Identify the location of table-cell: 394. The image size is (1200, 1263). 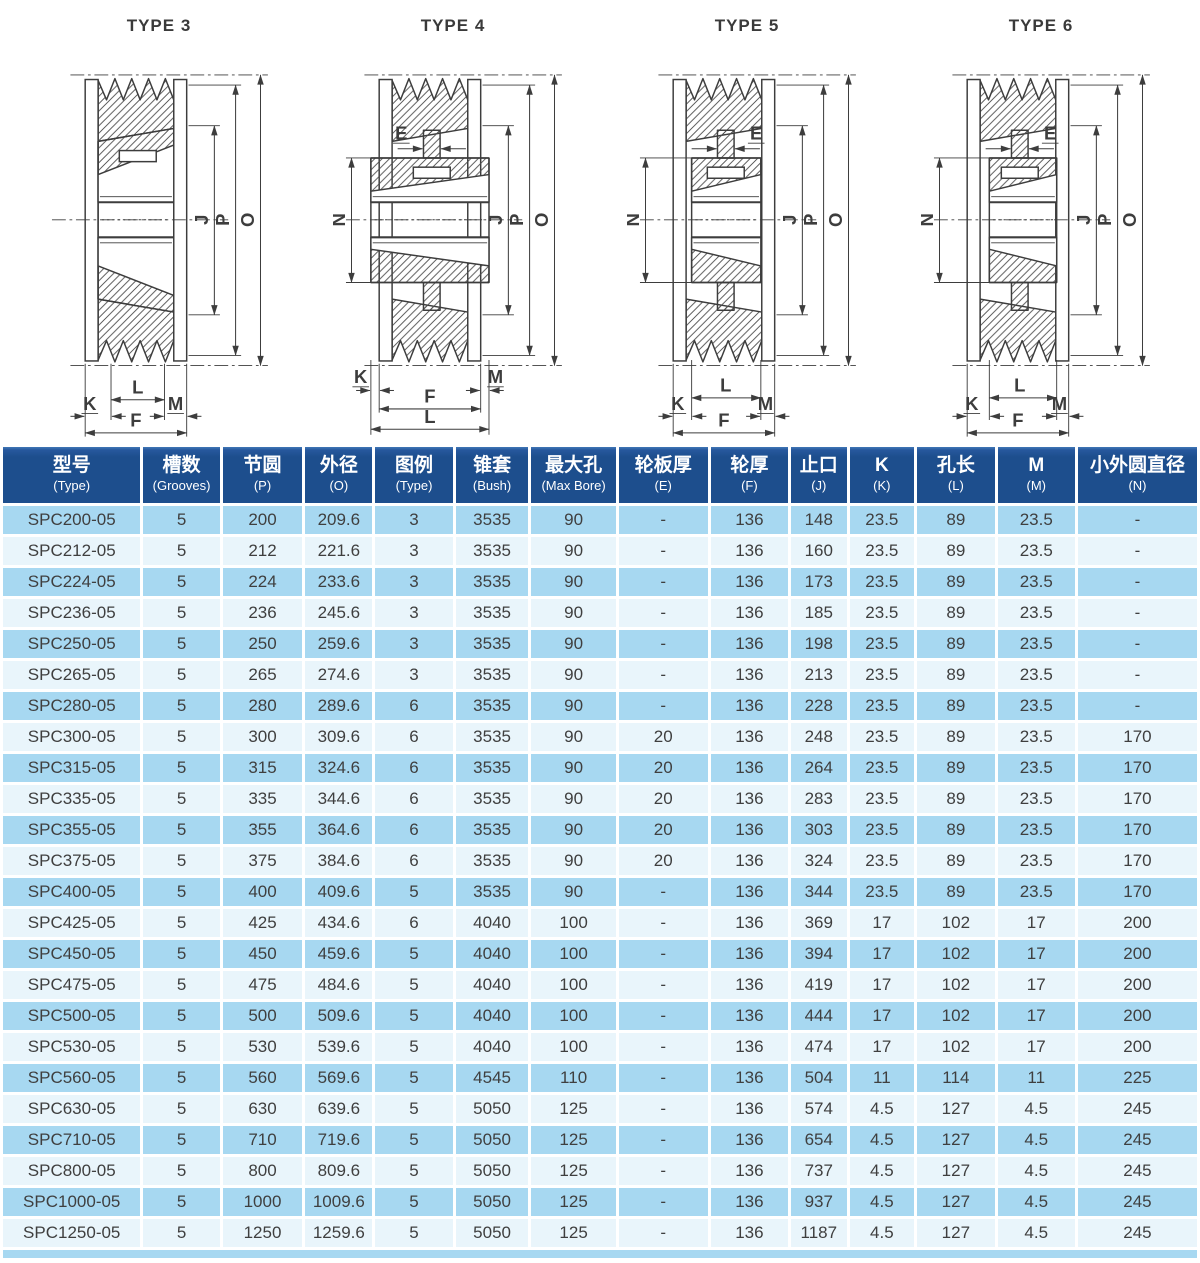
(819, 954).